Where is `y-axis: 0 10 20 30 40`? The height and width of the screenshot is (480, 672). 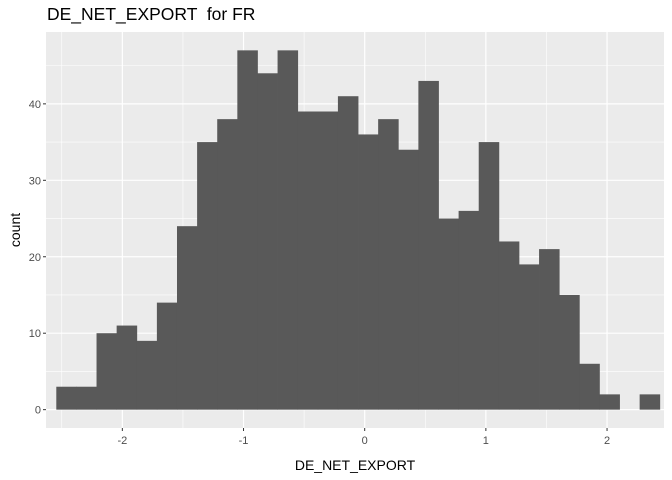 y-axis: 0 10 20 30 40 is located at coordinates (37, 258).